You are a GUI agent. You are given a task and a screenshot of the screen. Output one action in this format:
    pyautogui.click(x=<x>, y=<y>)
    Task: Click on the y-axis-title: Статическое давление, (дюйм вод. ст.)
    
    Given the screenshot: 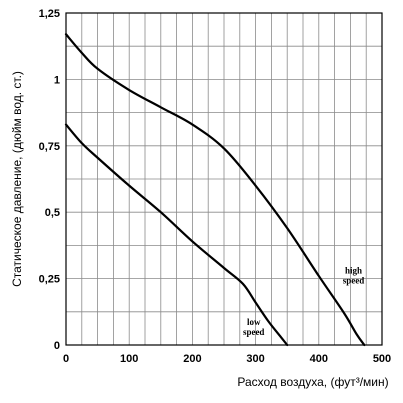 What is the action you would take?
    pyautogui.click(x=17, y=179)
    